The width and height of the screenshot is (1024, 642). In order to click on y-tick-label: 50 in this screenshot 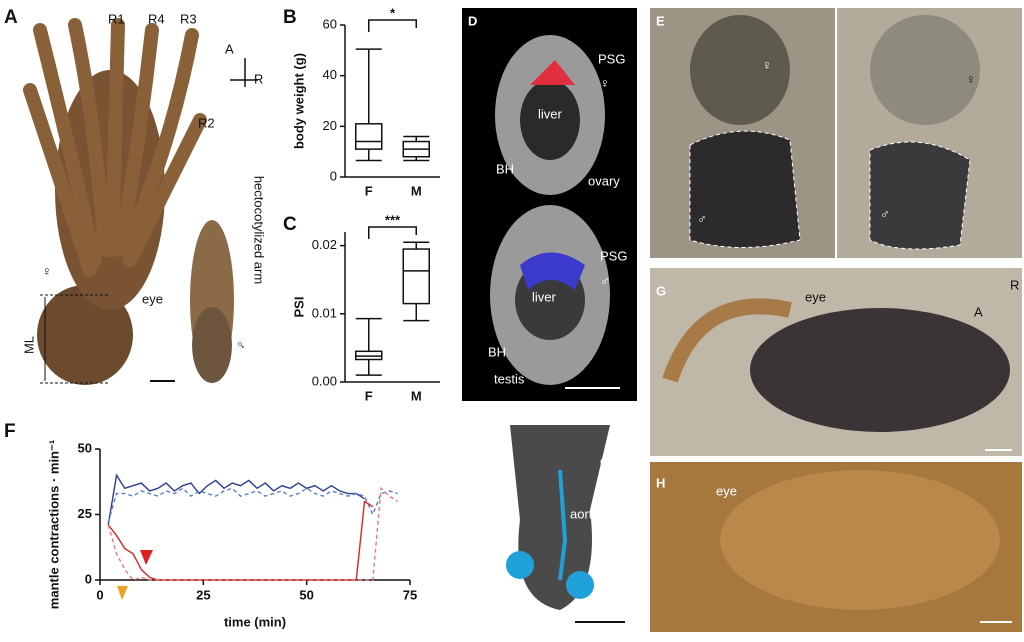, I will do `click(85, 447)`.